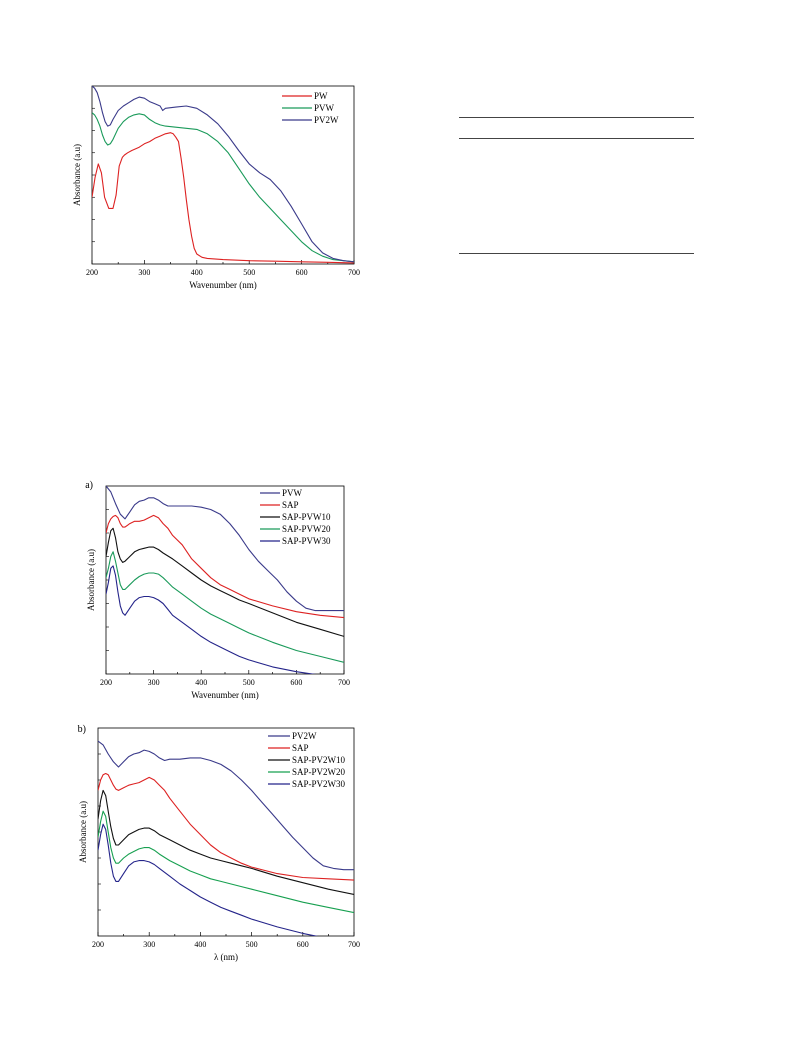 The height and width of the screenshot is (1057, 793). Describe the element at coordinates (211, 619) in the screenshot. I see `series-line-sap-pvw30` at that location.